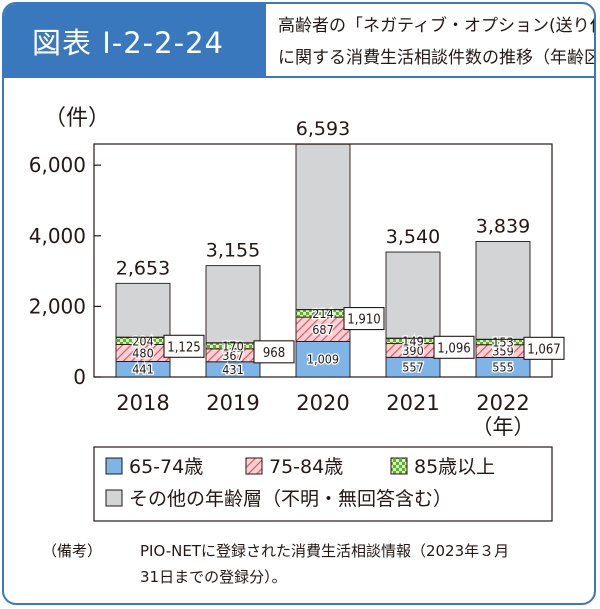 This screenshot has width=600, height=609. What do you see at coordinates (232, 369) in the screenshot?
I see `segment-value-label: 431` at bounding box center [232, 369].